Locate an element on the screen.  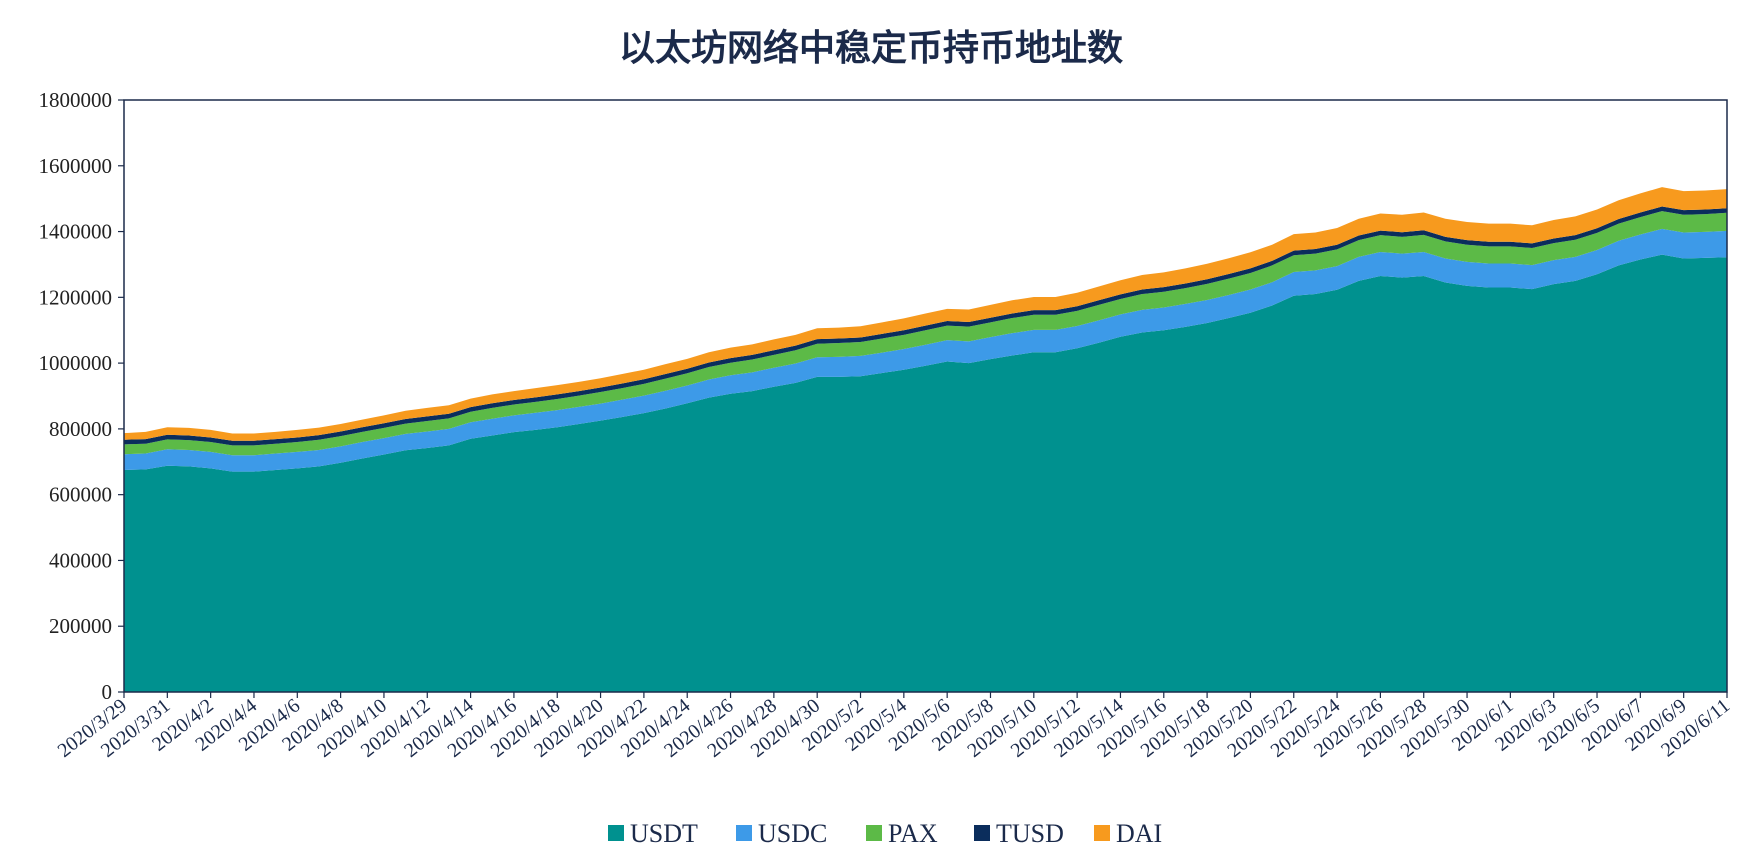
y-tick-label: 1800000 is located at coordinates (76, 100).